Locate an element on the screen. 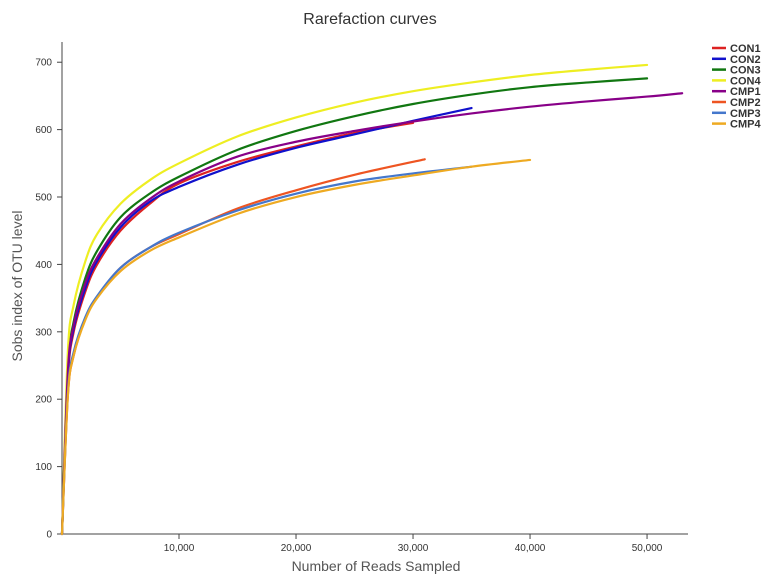  legend-label-con1: CON1 is located at coordinates (745, 49).